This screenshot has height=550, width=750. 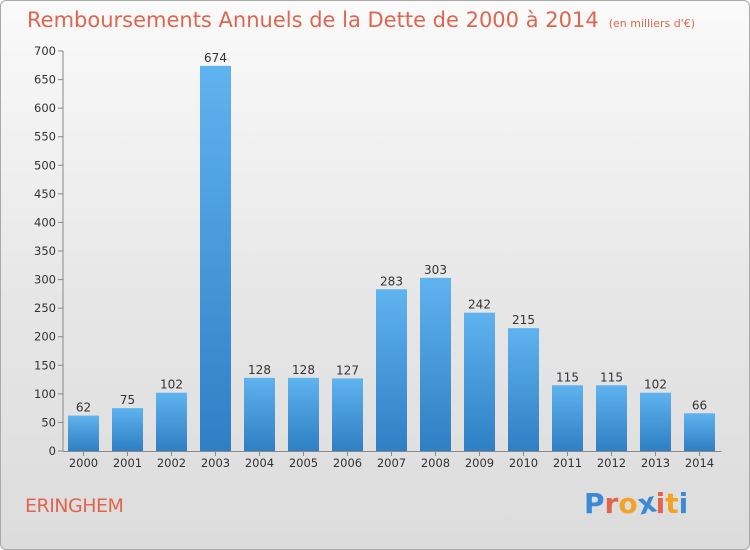 What do you see at coordinates (52, 451) in the screenshot?
I see `y-tick-label: 0` at bounding box center [52, 451].